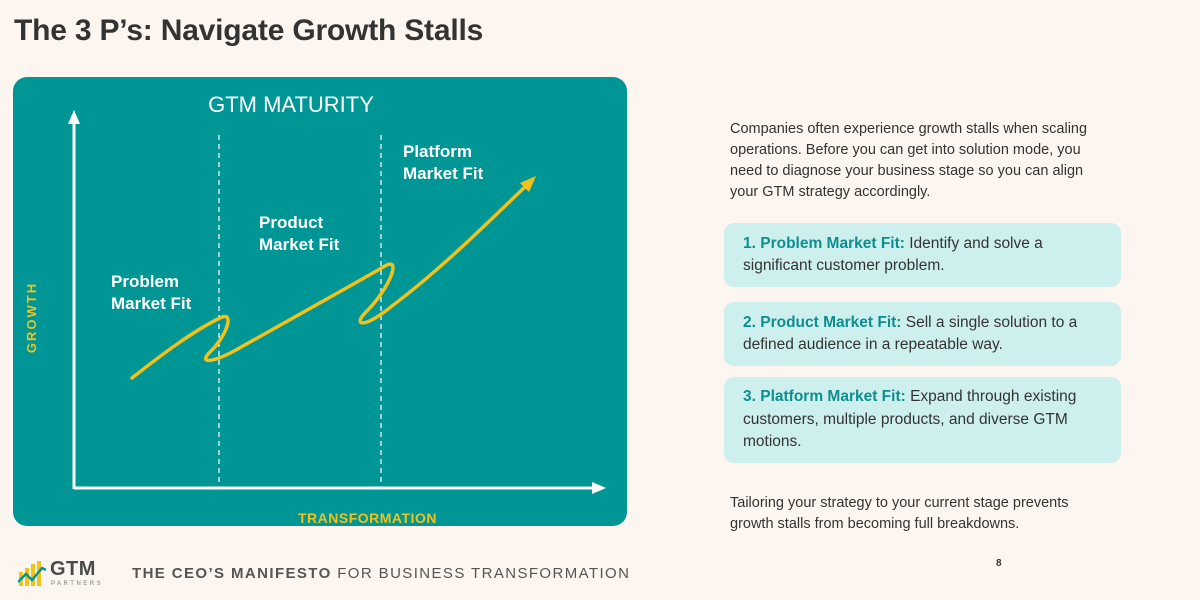 The height and width of the screenshot is (600, 1200). I want to click on logo-wordmark: GTM, so click(73, 569).